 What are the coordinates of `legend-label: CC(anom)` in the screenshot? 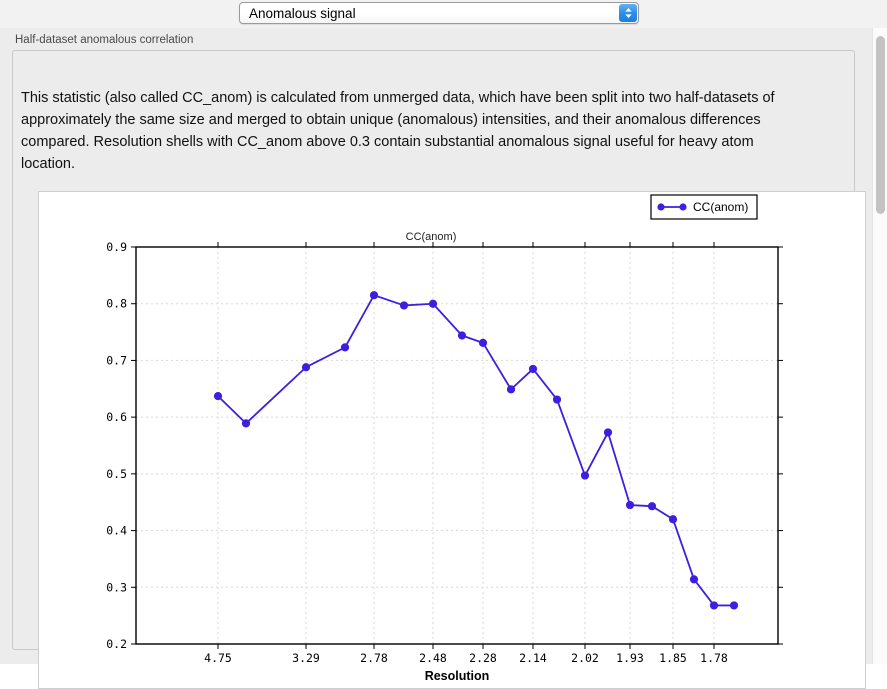 It's located at (720, 207).